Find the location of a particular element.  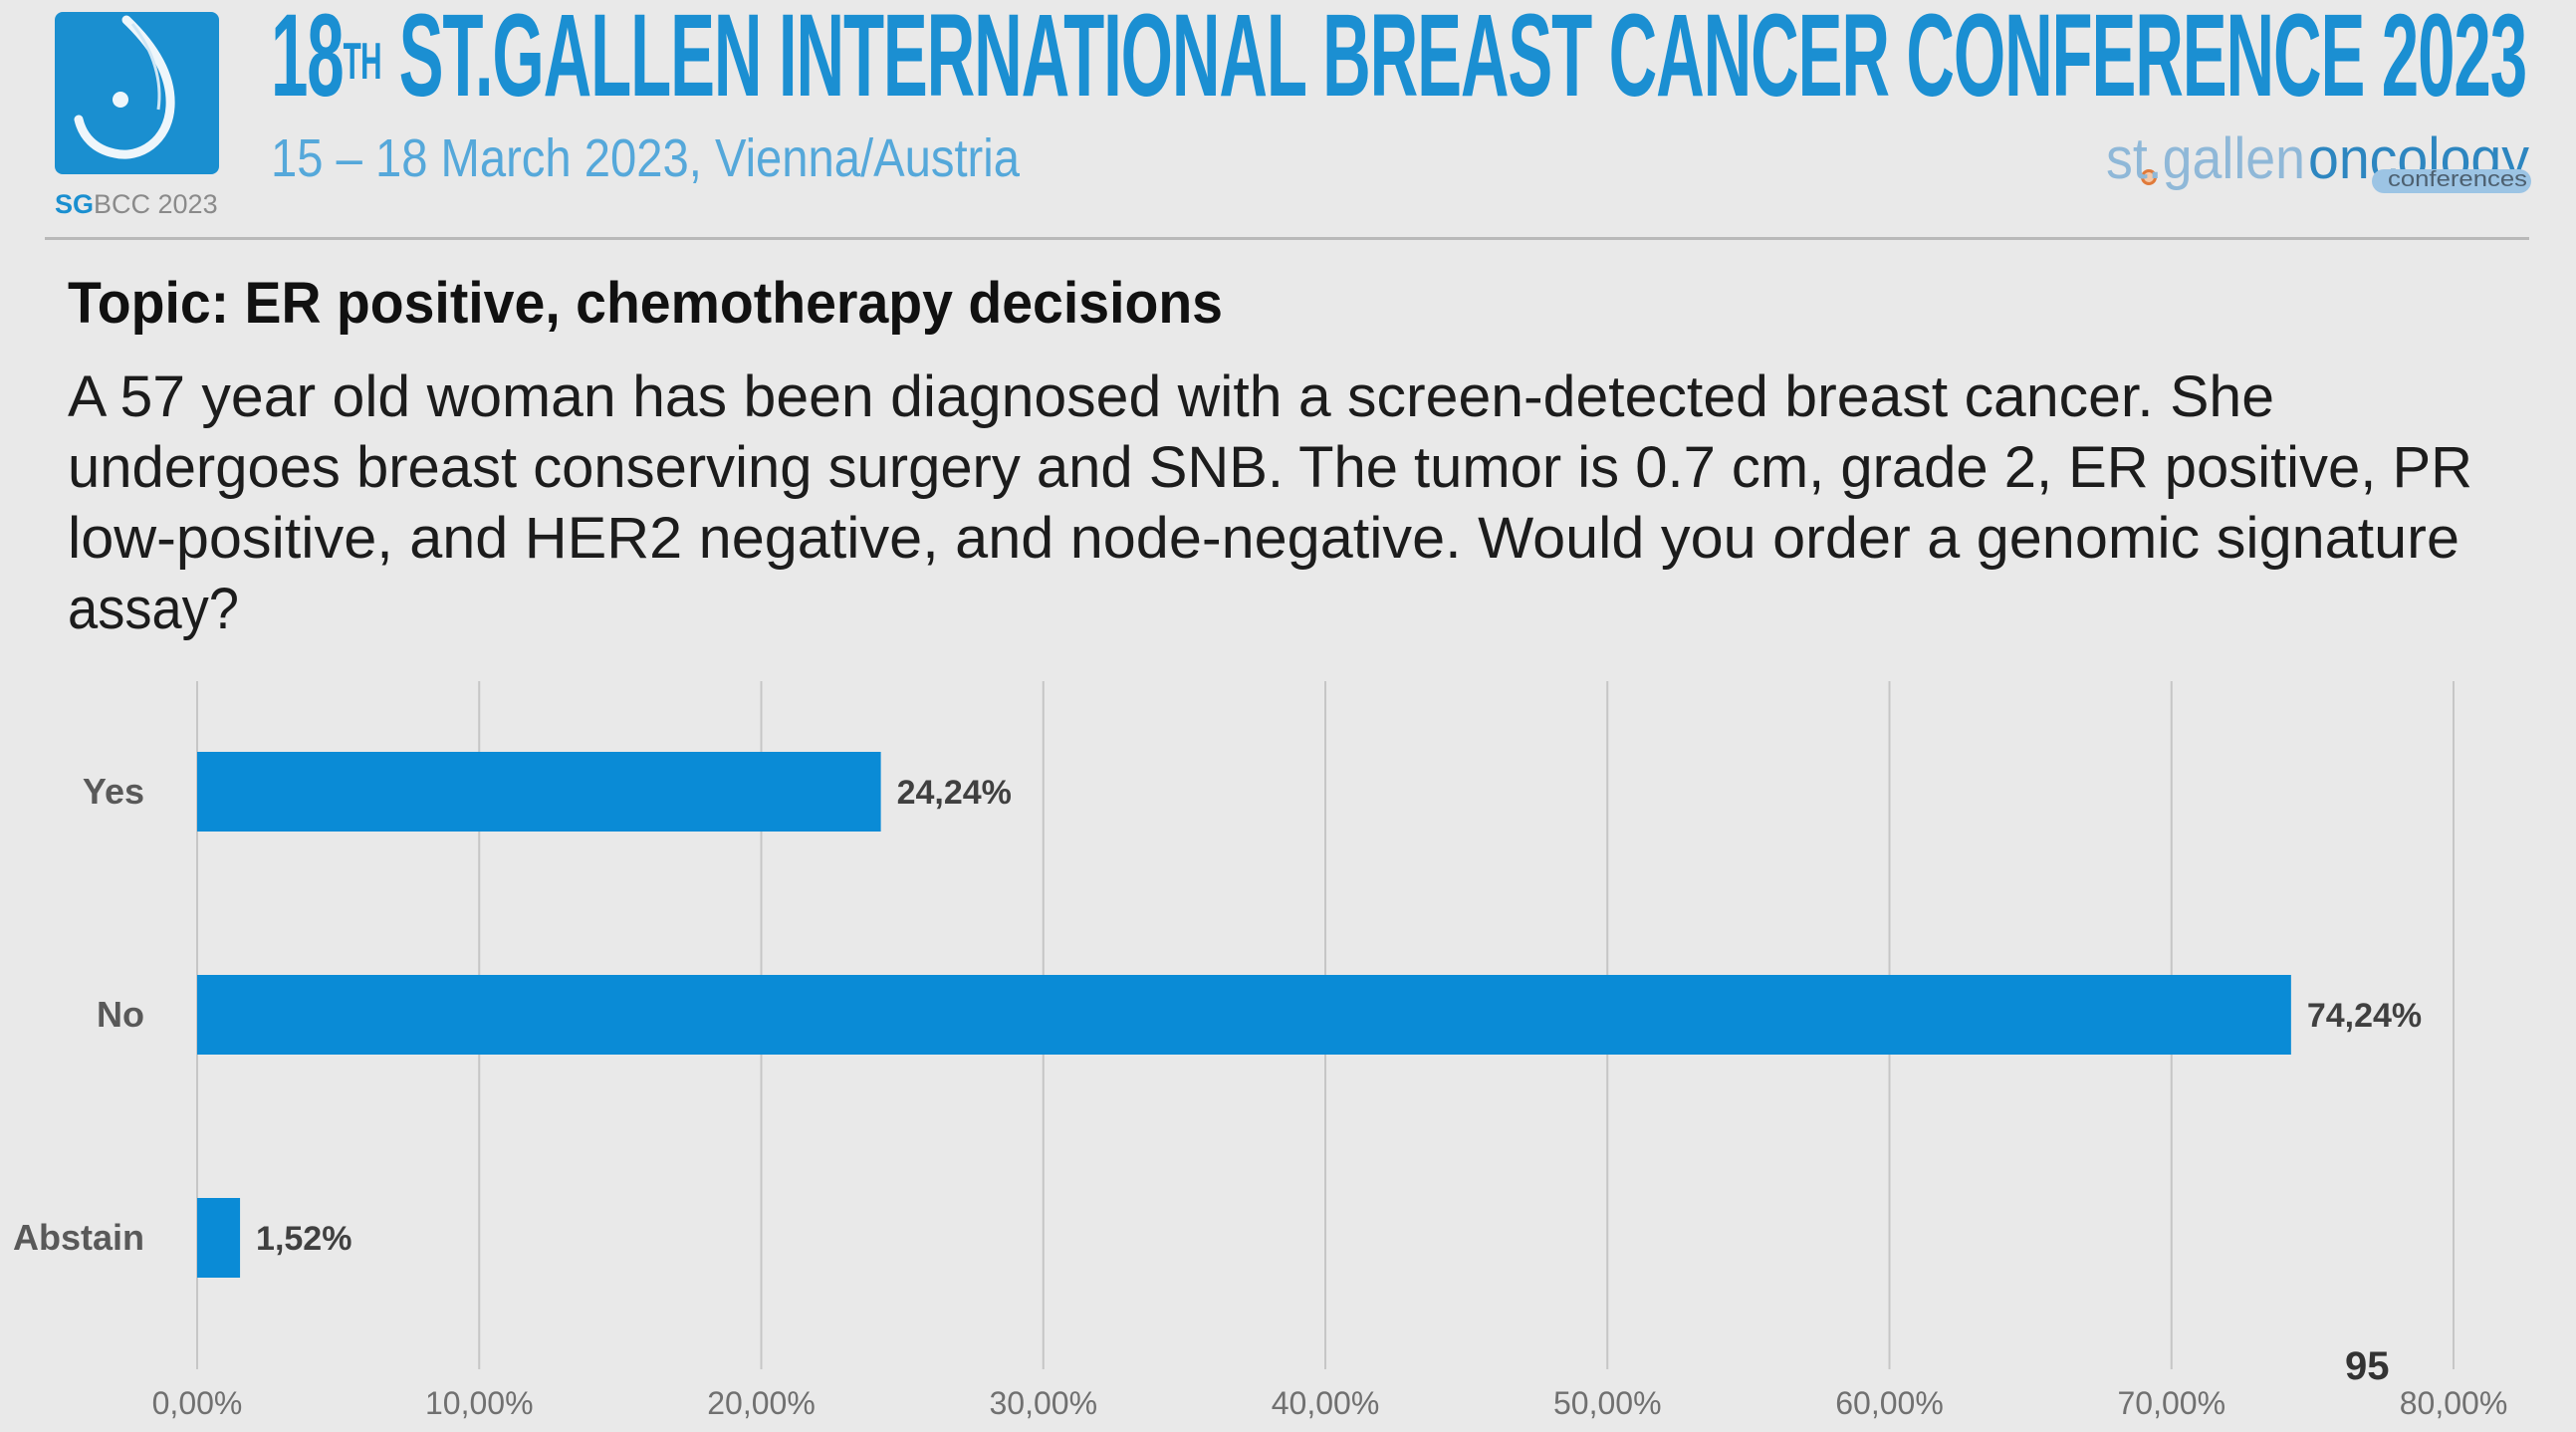

conference-subtitle: 15 – 18 March 2023, Vienna/Austria is located at coordinates (645, 158).